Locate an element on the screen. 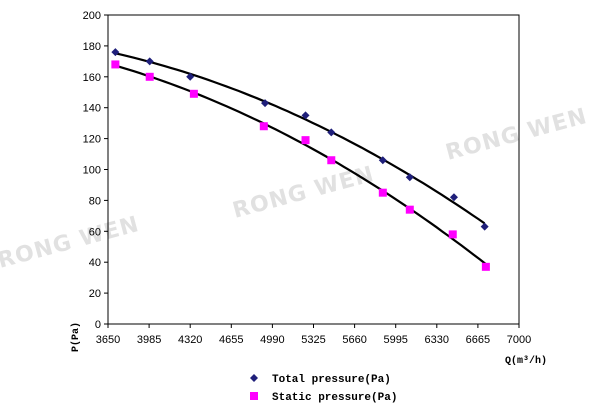 The width and height of the screenshot is (600, 406). x-tick-label: 4655 is located at coordinates (231, 340).